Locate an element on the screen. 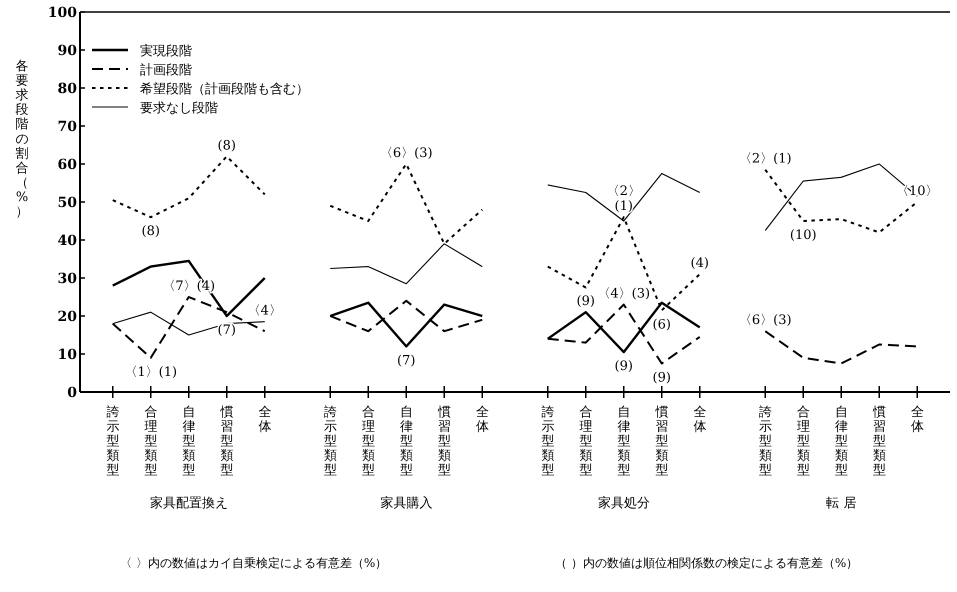  y-tick-label: 50 is located at coordinates (68, 203).